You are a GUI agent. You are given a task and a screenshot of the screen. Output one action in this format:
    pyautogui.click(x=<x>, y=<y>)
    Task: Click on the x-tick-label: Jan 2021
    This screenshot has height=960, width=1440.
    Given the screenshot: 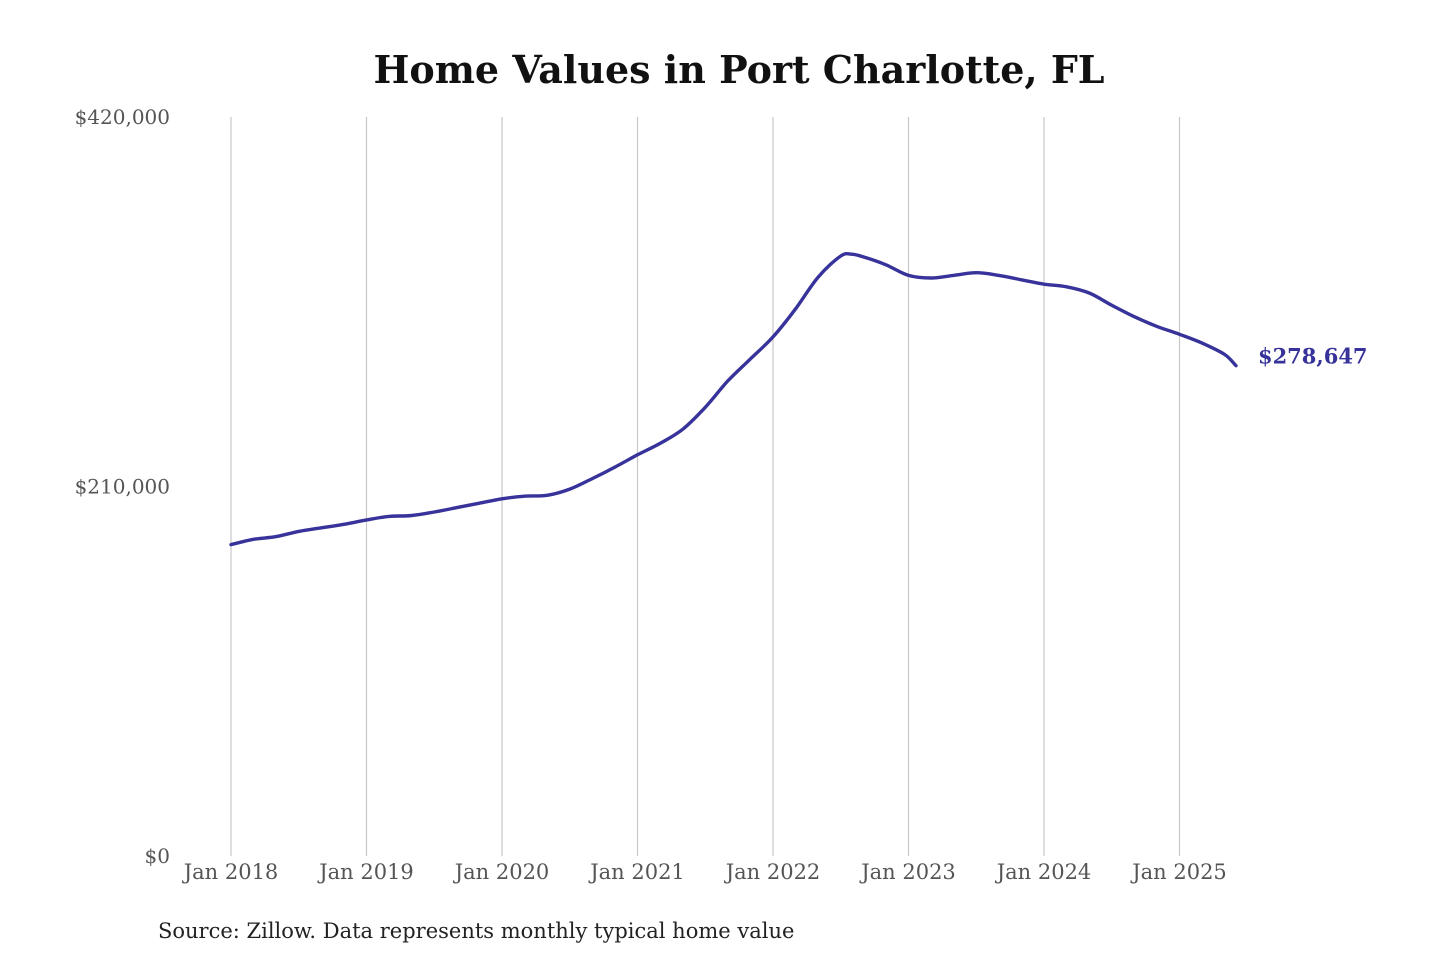 What is the action you would take?
    pyautogui.click(x=636, y=872)
    